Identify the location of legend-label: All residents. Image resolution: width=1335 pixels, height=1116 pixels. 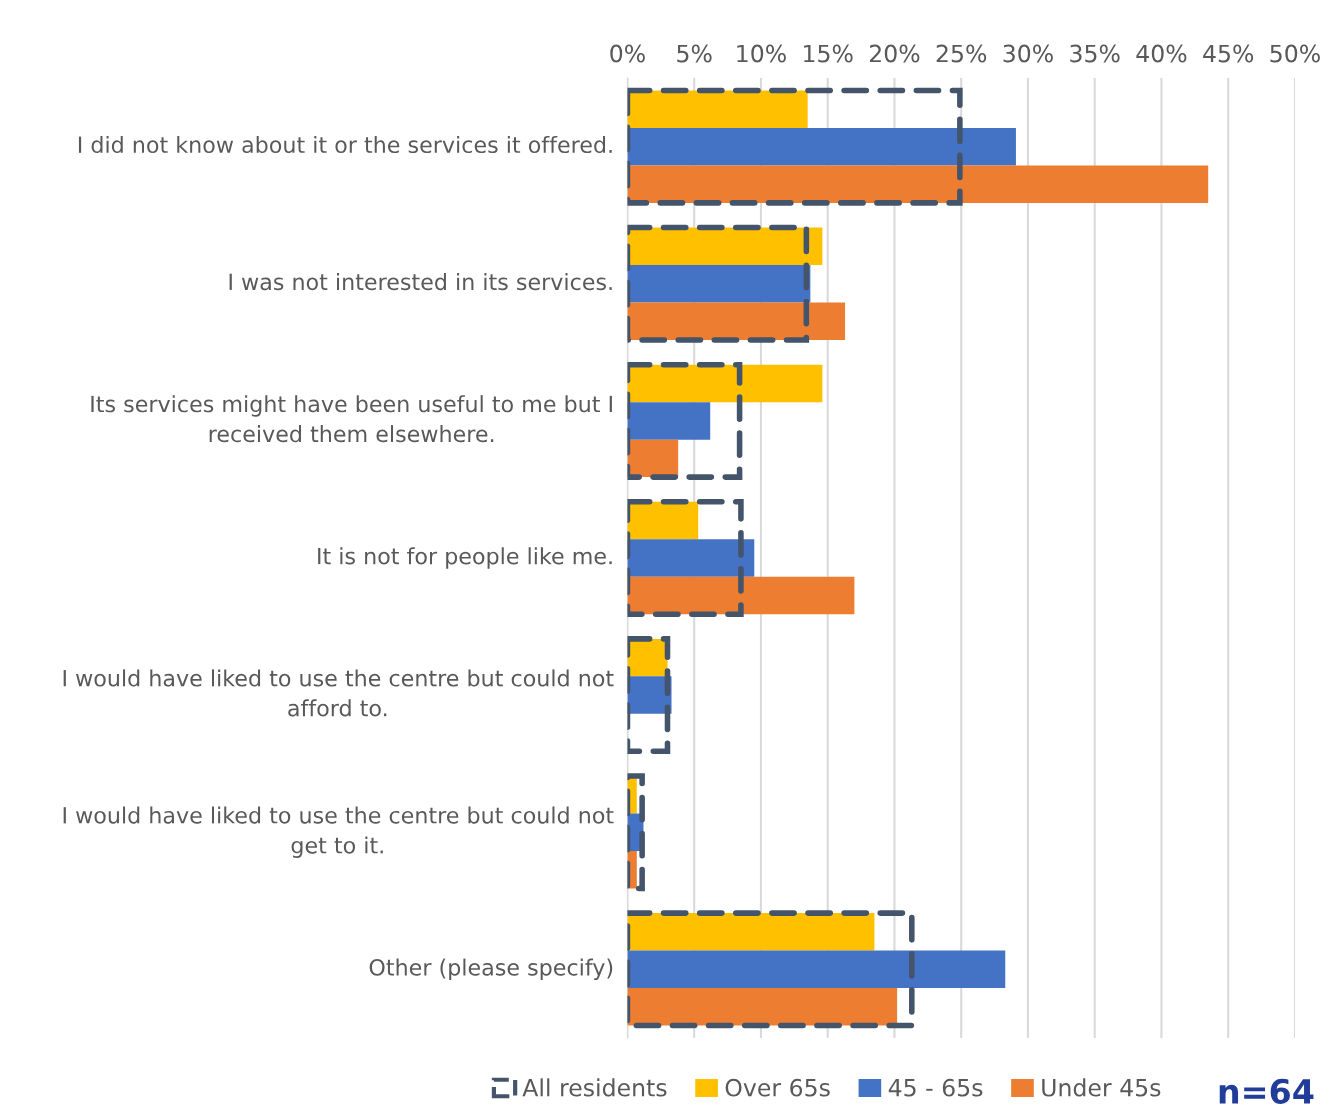
(594, 1087).